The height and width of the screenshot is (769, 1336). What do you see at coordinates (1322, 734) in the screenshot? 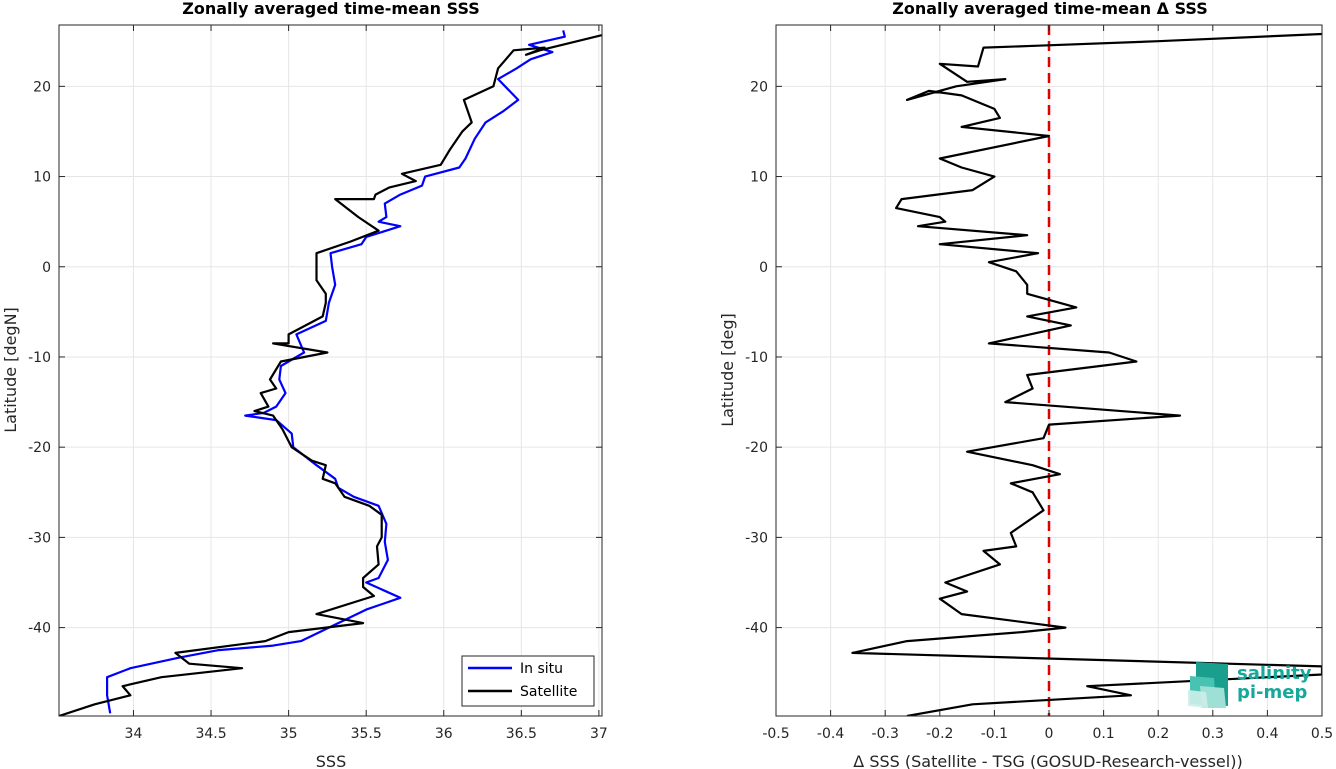
I see `right-x-tick-label: 0.5` at bounding box center [1322, 734].